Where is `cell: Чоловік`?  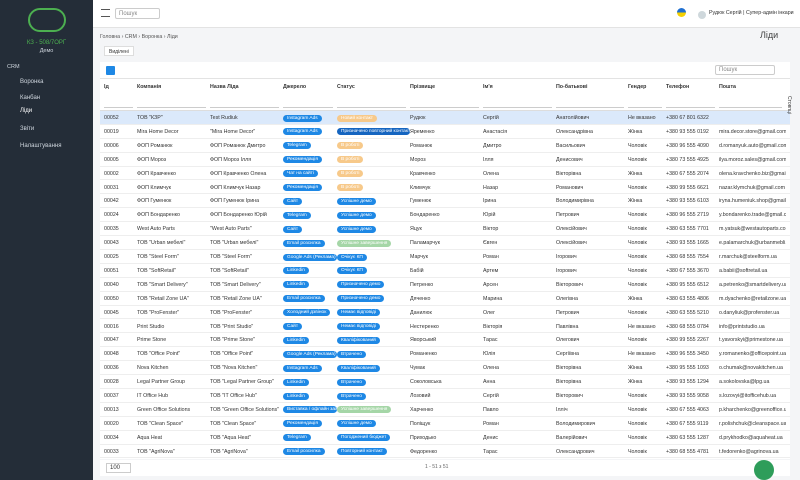 cell: Чоловік is located at coordinates (637, 229).